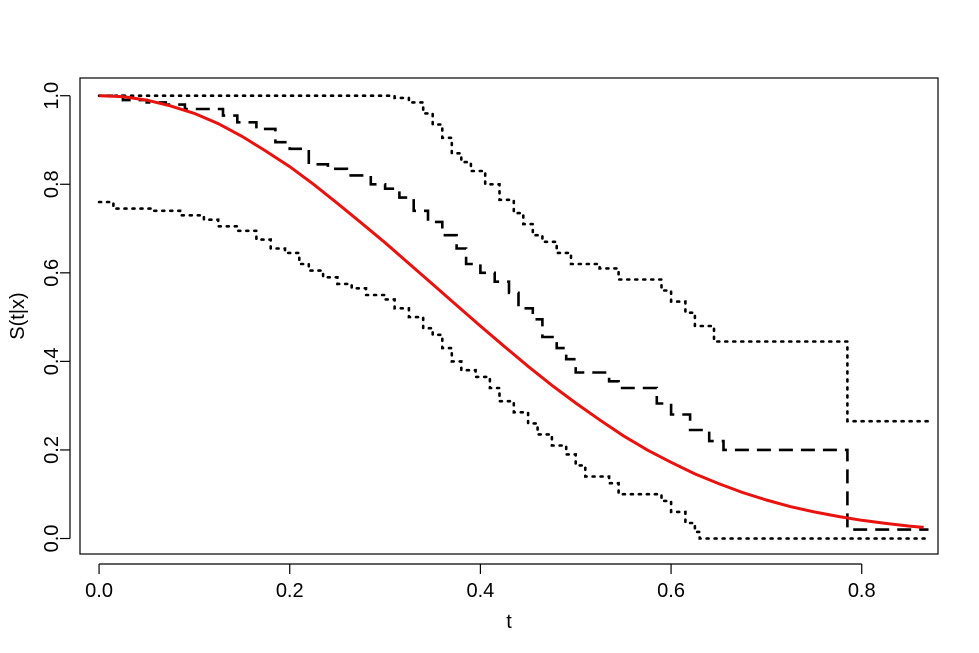  What do you see at coordinates (862, 591) in the screenshot?
I see `x-tick-label: 0.8` at bounding box center [862, 591].